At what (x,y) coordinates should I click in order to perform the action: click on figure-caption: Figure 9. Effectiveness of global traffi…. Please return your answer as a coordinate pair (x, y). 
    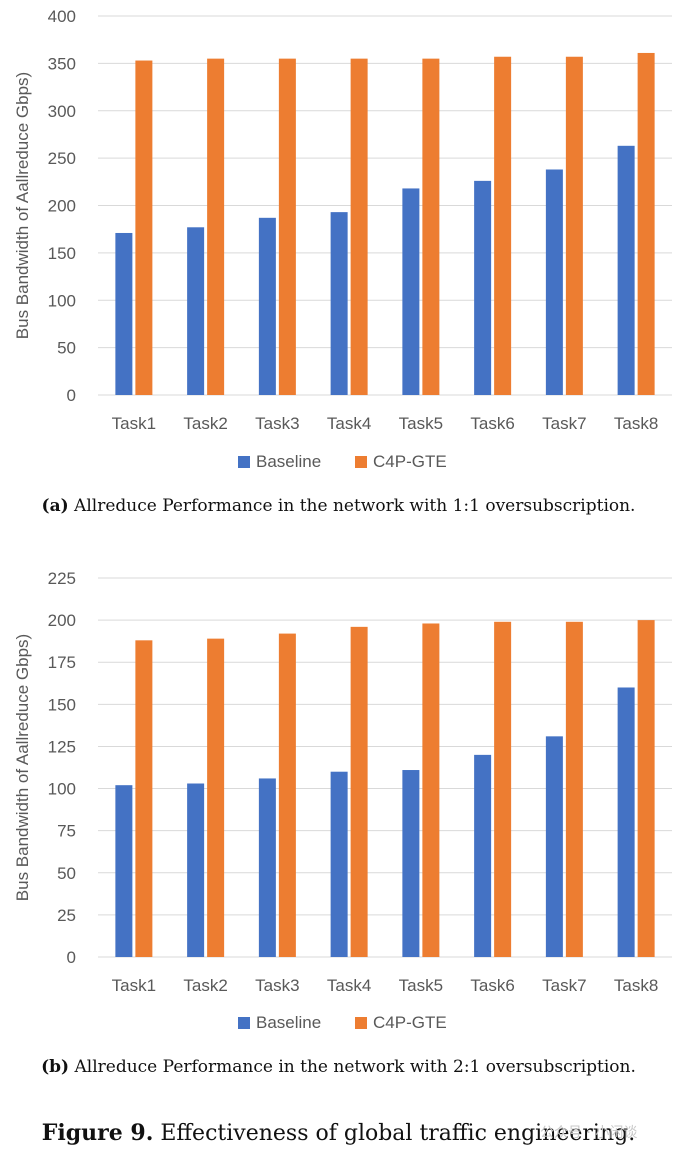
    Looking at the image, I should click on (338, 1133).